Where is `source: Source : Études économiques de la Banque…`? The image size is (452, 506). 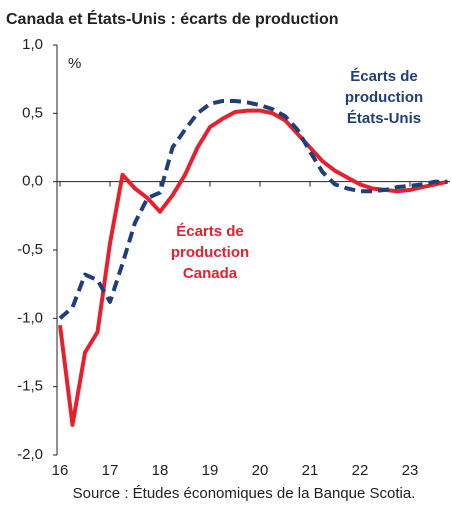
source: Source : Études économiques de la Banque… is located at coordinates (244, 493).